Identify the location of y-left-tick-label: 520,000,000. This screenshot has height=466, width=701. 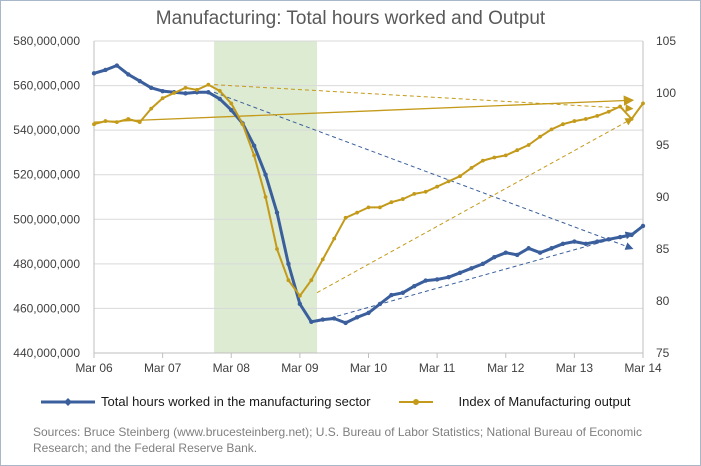
(46, 175).